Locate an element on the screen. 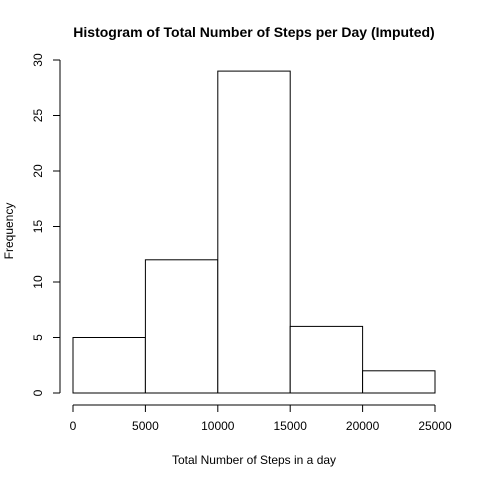 The width and height of the screenshot is (480, 480). x-tick-label-4: 20000 is located at coordinates (363, 426).